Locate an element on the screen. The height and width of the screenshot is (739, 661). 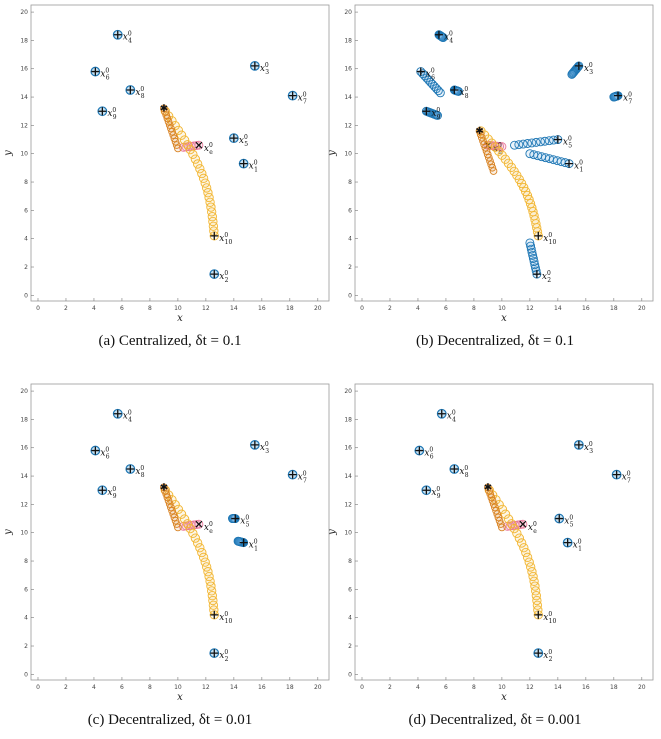
evader-start-marker is located at coordinates (199, 145).